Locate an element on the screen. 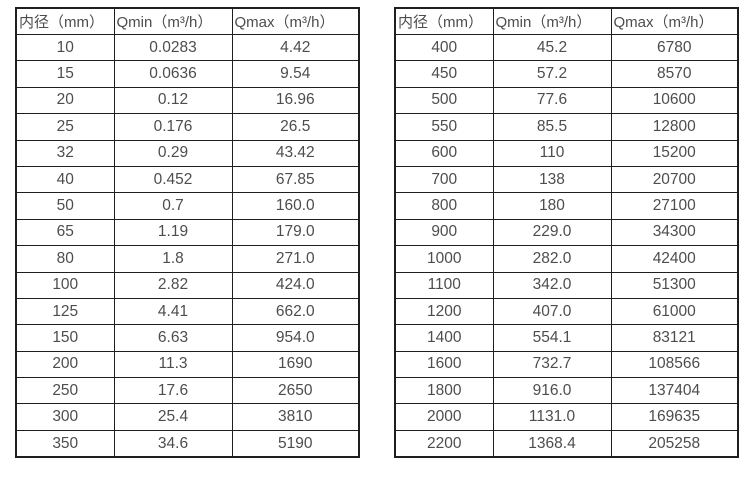  cell: 180 is located at coordinates (552, 206).